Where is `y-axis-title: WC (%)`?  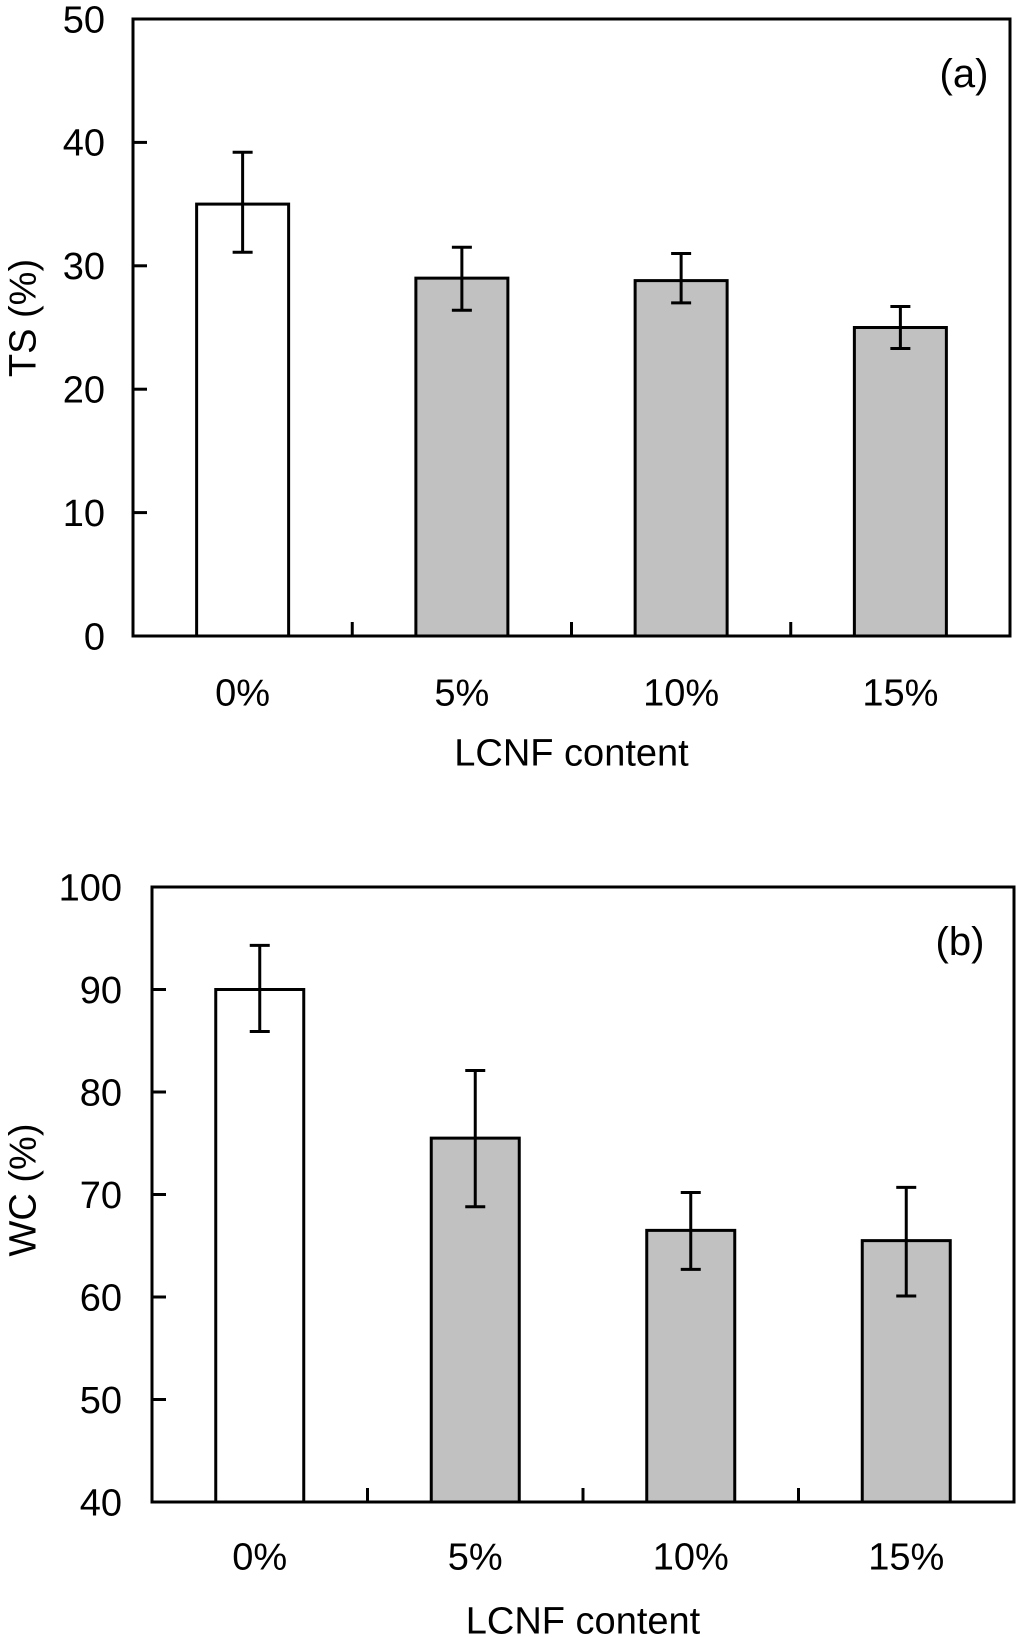 y-axis-title: WC (%) is located at coordinates (23, 1190).